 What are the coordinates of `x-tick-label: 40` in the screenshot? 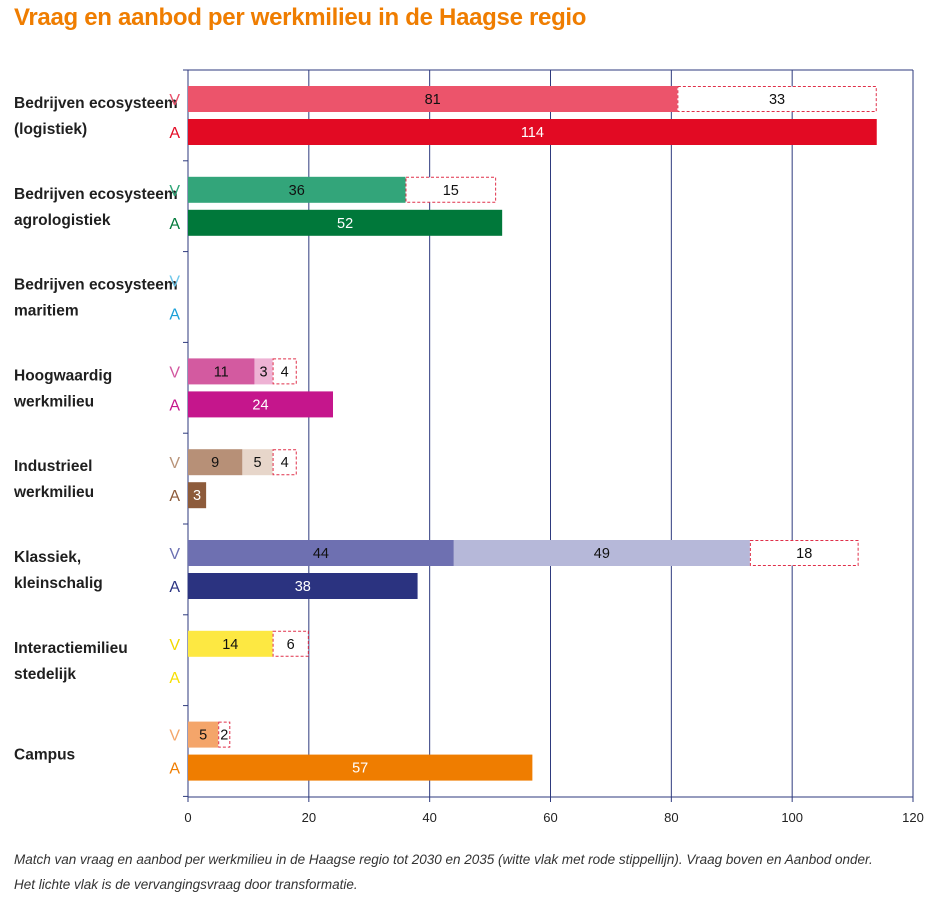 It's located at (429, 817).